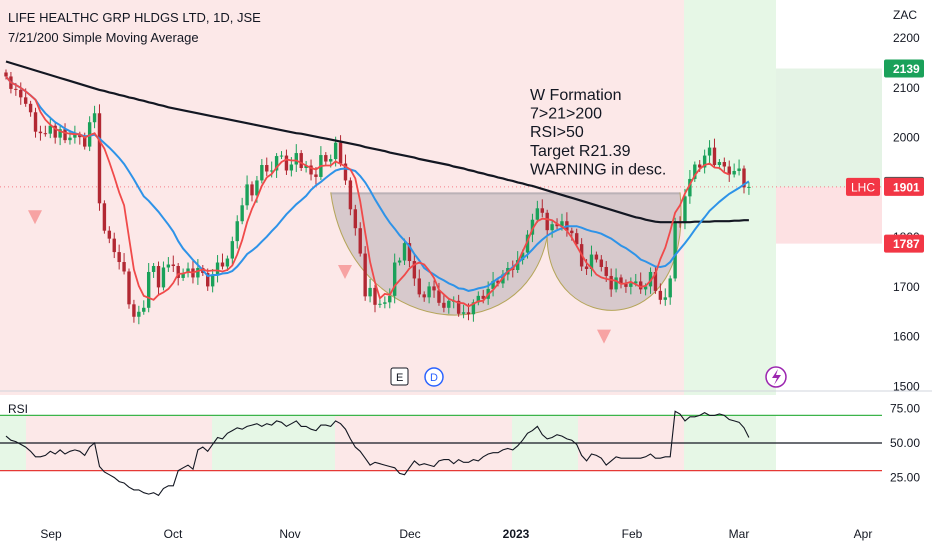 The width and height of the screenshot is (932, 555). Describe the element at coordinates (439, 254) in the screenshot. I see `w-left-curve` at that location.